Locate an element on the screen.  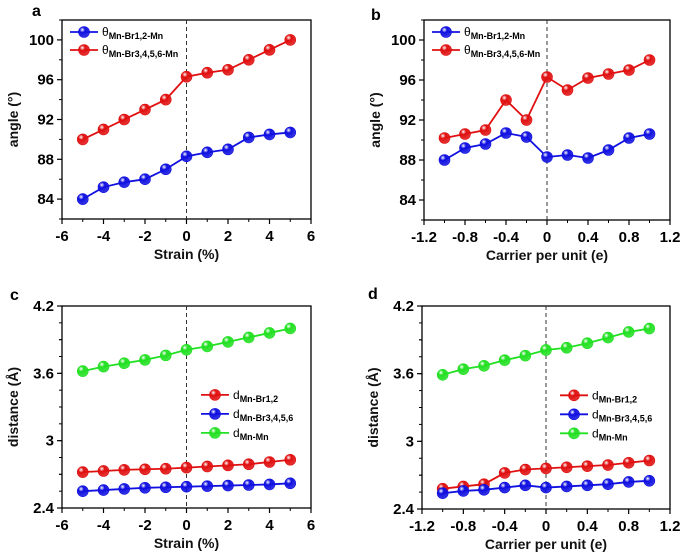
x-tick-label: -0.8 is located at coordinates (463, 526).